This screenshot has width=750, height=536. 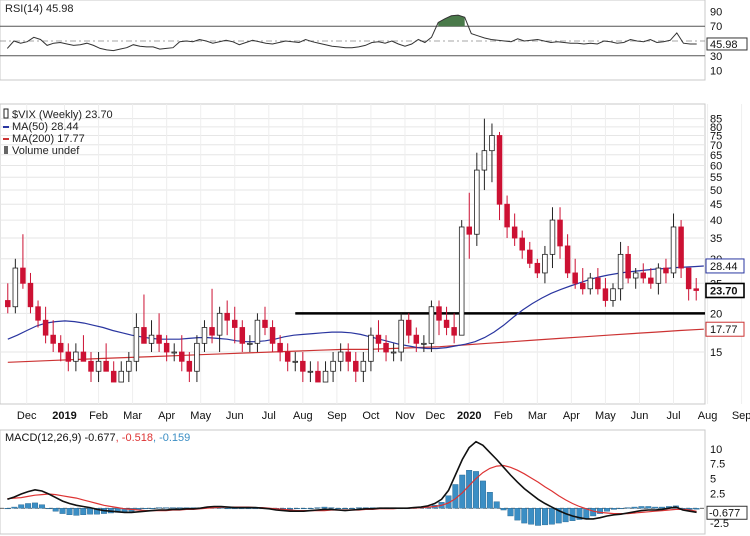 I want to click on macd-legend-text: MACD(12,26,9) -0.677, -0.518, -0.159, so click(x=97, y=438).